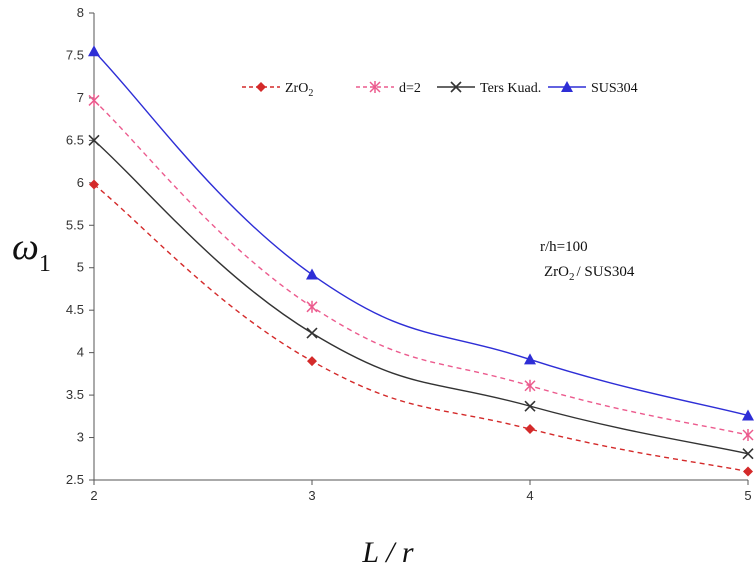  I want to click on y-tick-label: 5.5, so click(75, 224).